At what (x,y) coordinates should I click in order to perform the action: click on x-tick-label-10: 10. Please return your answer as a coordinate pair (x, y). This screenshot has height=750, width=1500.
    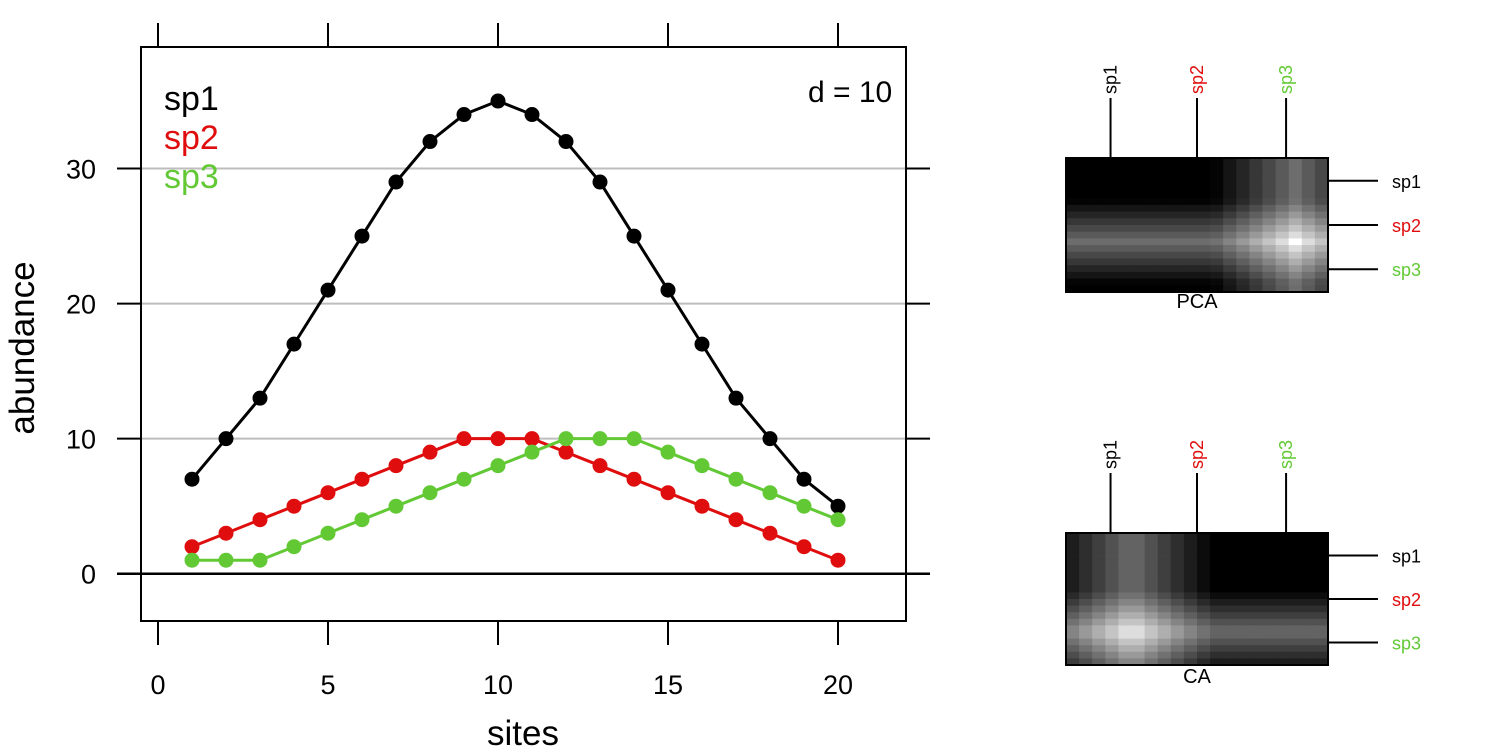
    Looking at the image, I should click on (498, 685).